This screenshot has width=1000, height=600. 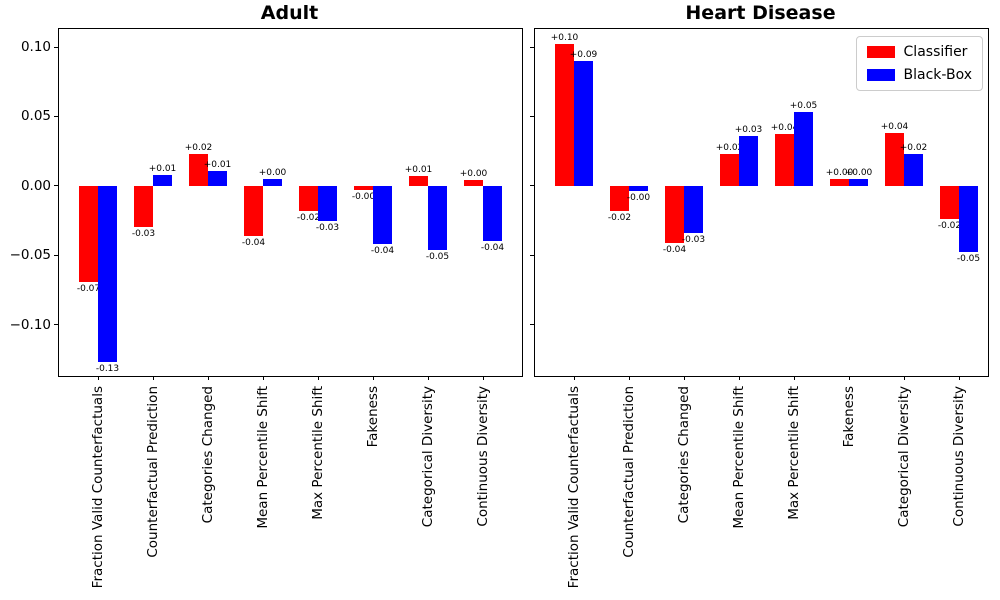 I want to click on x-axis-tick-label: Fakeness, so click(x=849, y=417).